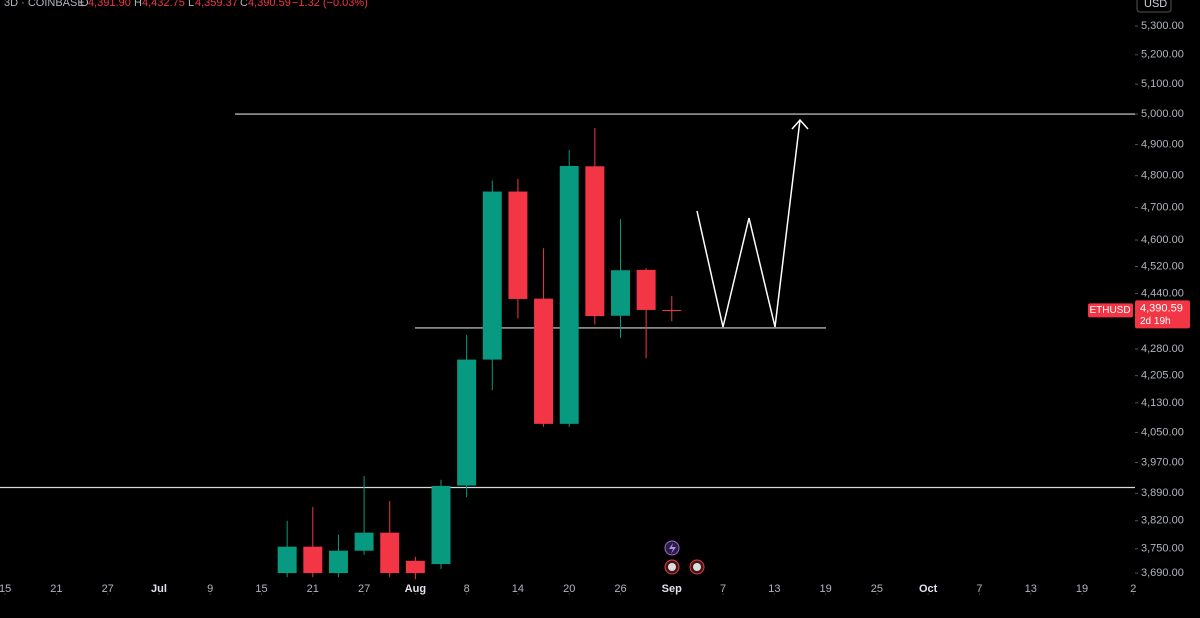  Describe the element at coordinates (518, 589) in the screenshot. I see `x-tick-label: 14` at that location.